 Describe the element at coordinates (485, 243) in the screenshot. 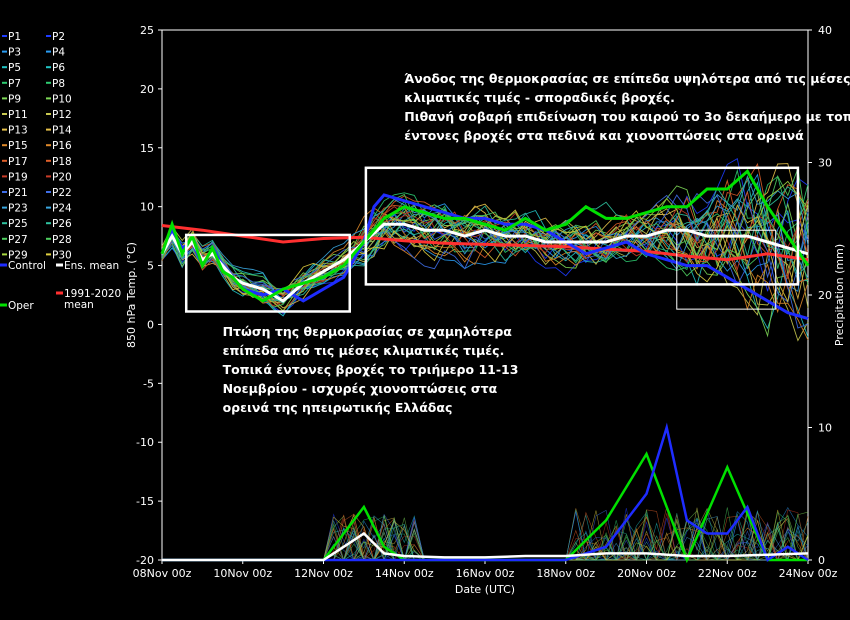

I see `temp-line-1991-2020-mean` at that location.